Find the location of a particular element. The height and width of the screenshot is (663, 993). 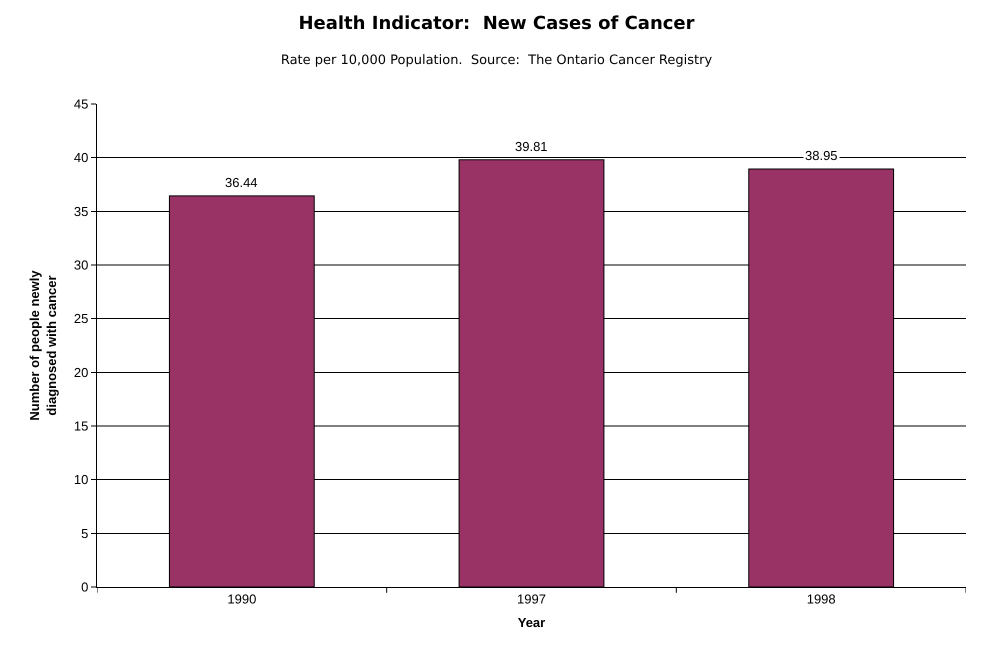

y-tick-label: 30 is located at coordinates (81, 265).